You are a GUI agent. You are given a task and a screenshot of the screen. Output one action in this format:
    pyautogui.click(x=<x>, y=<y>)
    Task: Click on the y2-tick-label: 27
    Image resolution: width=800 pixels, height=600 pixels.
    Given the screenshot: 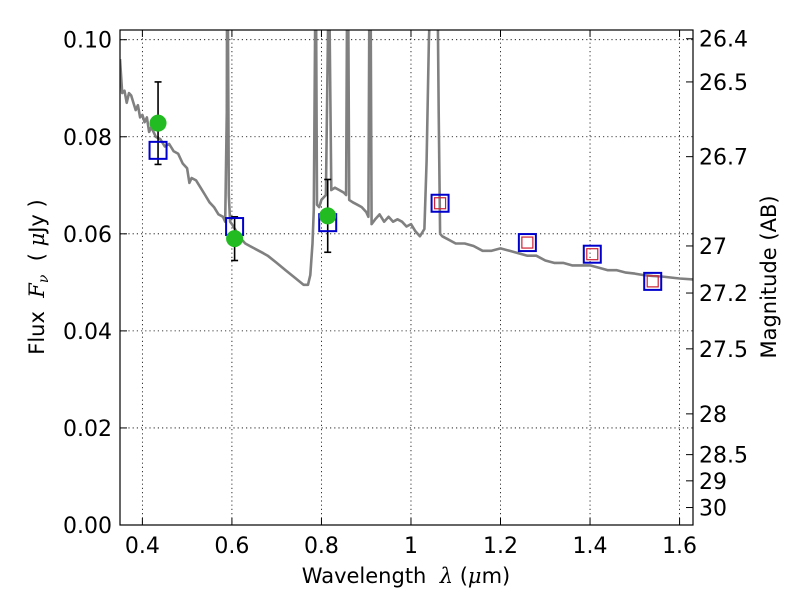 What is the action you would take?
    pyautogui.click(x=713, y=247)
    